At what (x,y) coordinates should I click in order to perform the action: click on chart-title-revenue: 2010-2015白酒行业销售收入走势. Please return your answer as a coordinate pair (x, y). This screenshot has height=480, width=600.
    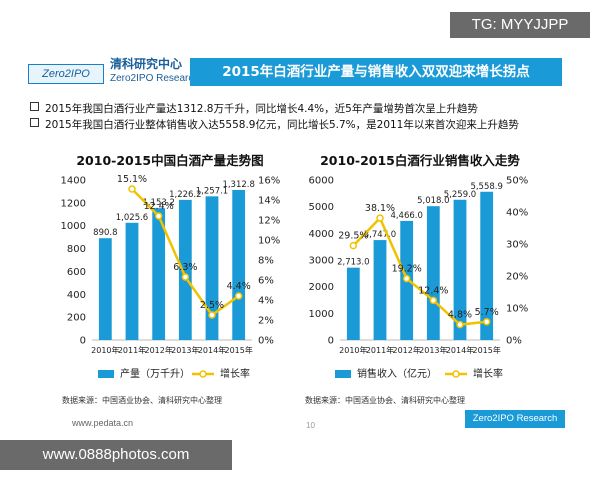
    Looking at the image, I should click on (420, 160).